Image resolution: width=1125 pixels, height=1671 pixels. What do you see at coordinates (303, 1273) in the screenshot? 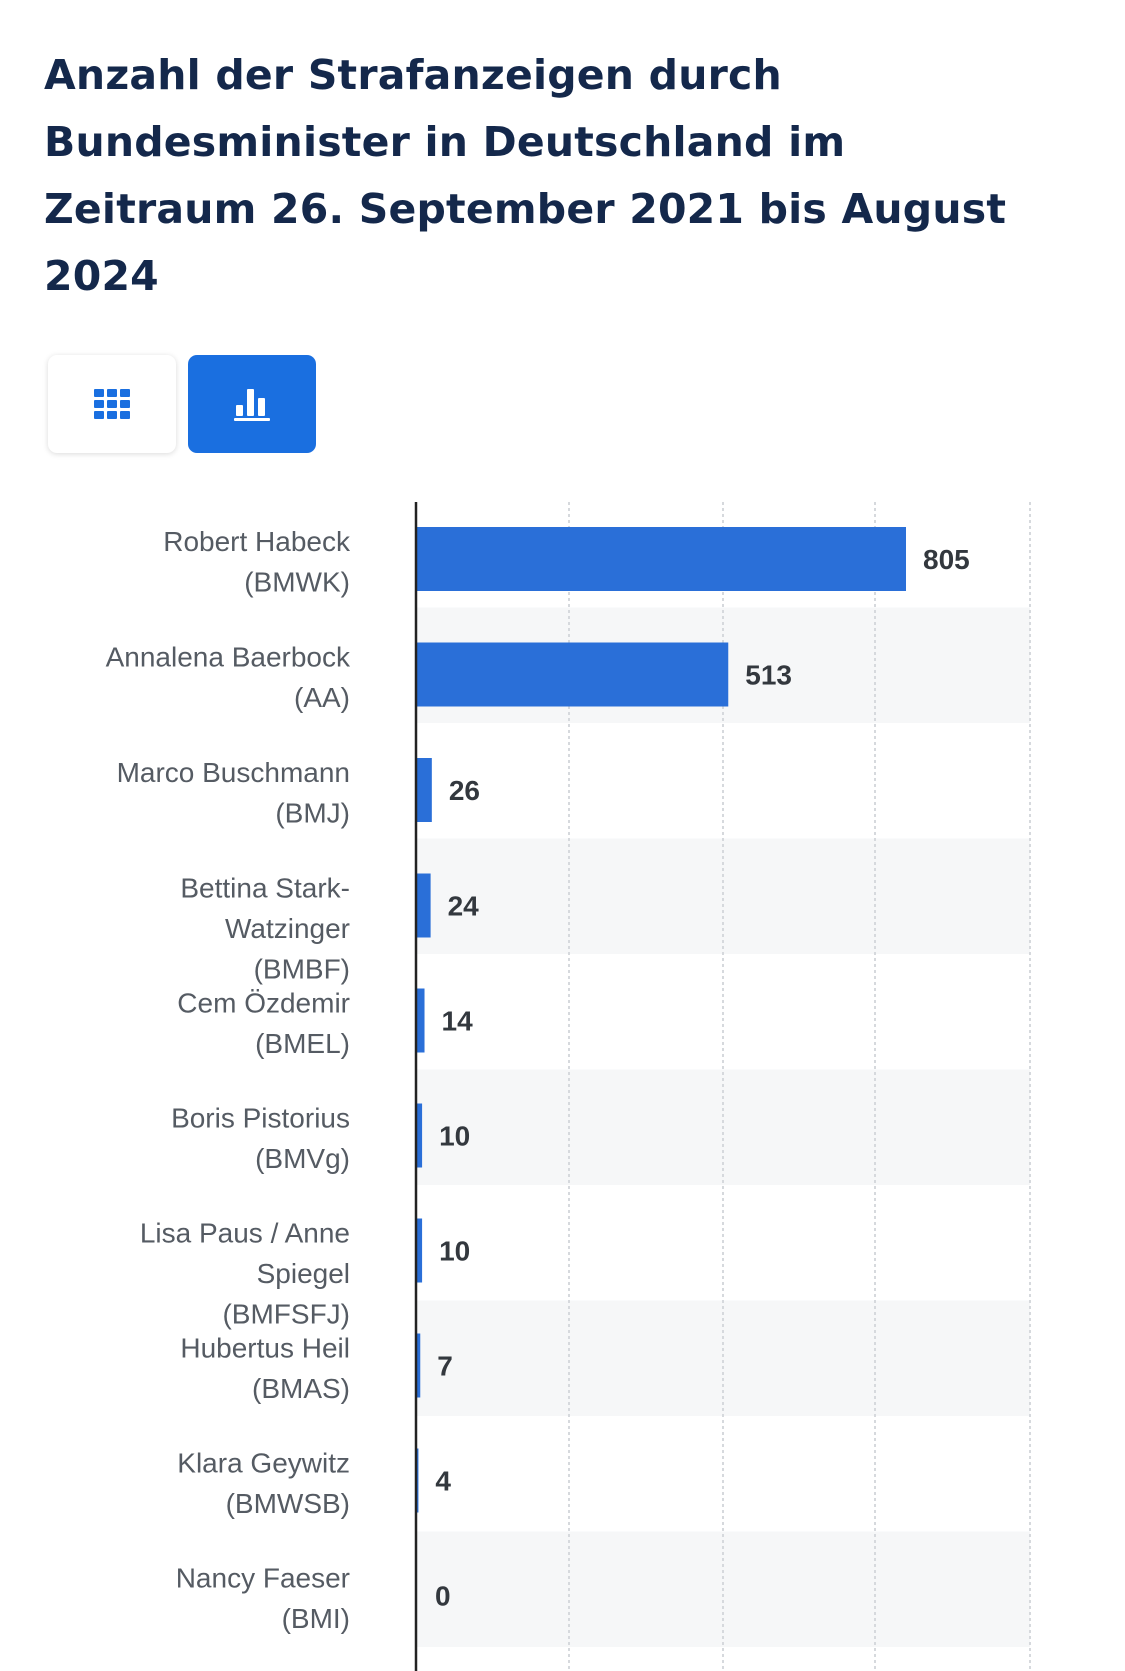
I see `category-label: Spiegel` at bounding box center [303, 1273].